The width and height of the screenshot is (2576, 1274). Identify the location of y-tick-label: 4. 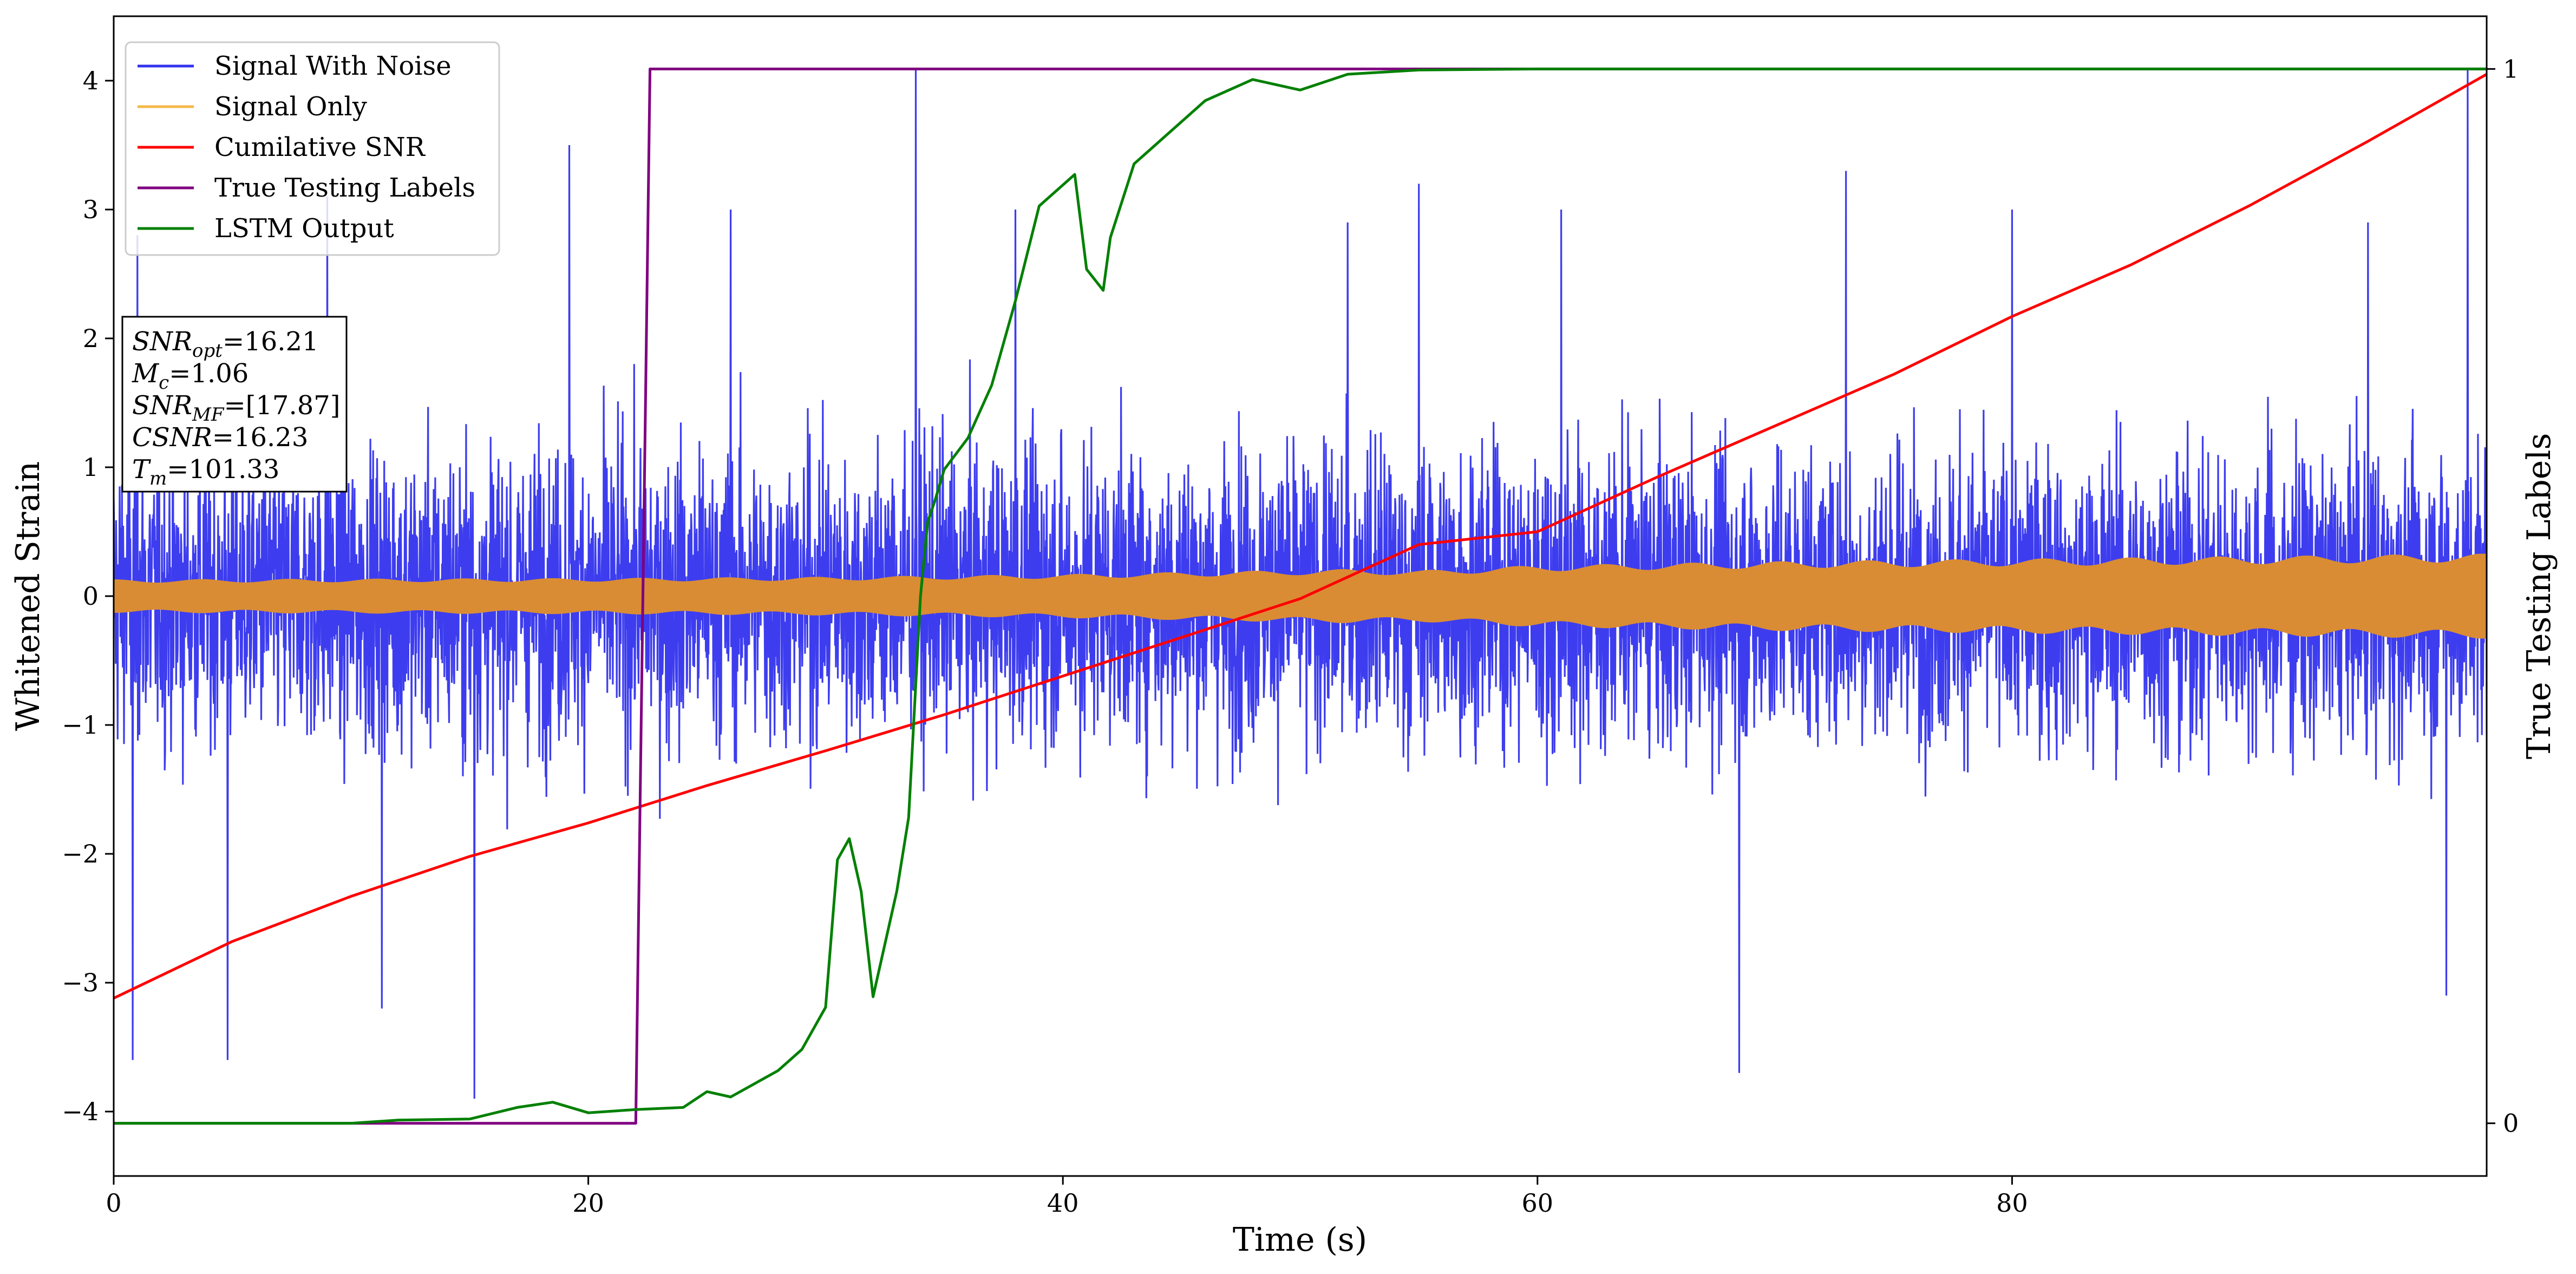
(91, 80).